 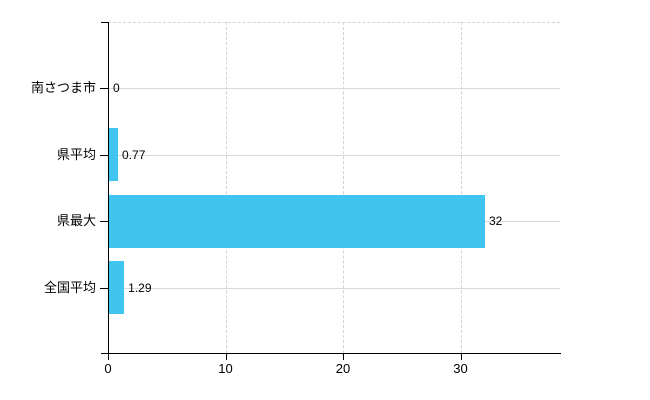 What do you see at coordinates (460, 368) in the screenshot?
I see `x-tick-label: 30` at bounding box center [460, 368].